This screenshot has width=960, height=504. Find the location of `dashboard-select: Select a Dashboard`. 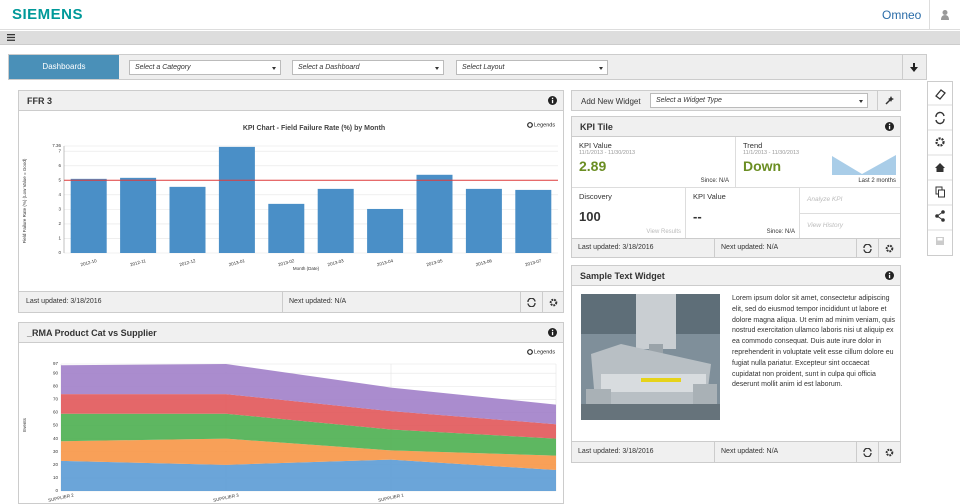

dashboard-select: Select a Dashboard is located at coordinates (368, 67).